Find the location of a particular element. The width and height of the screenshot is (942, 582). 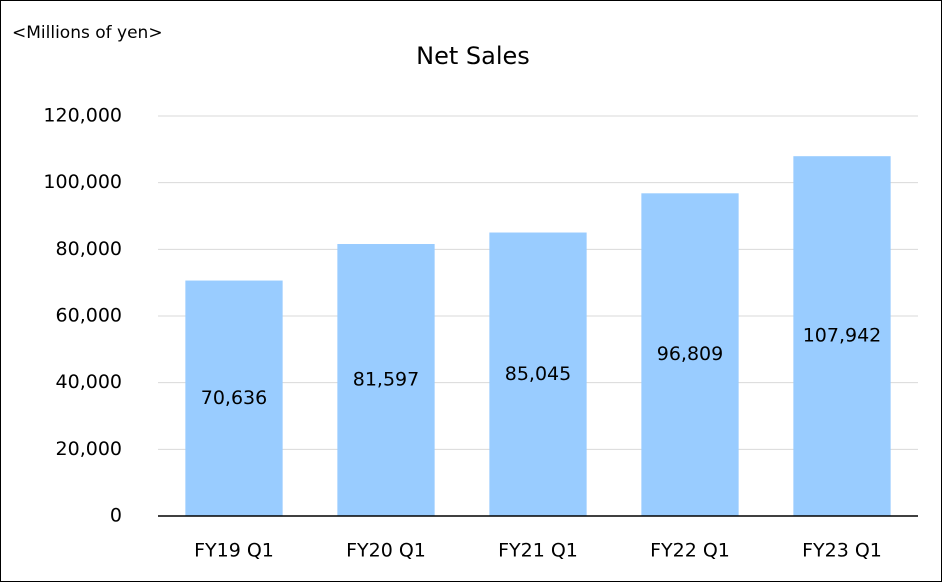

data-label: 96,809 is located at coordinates (690, 354).